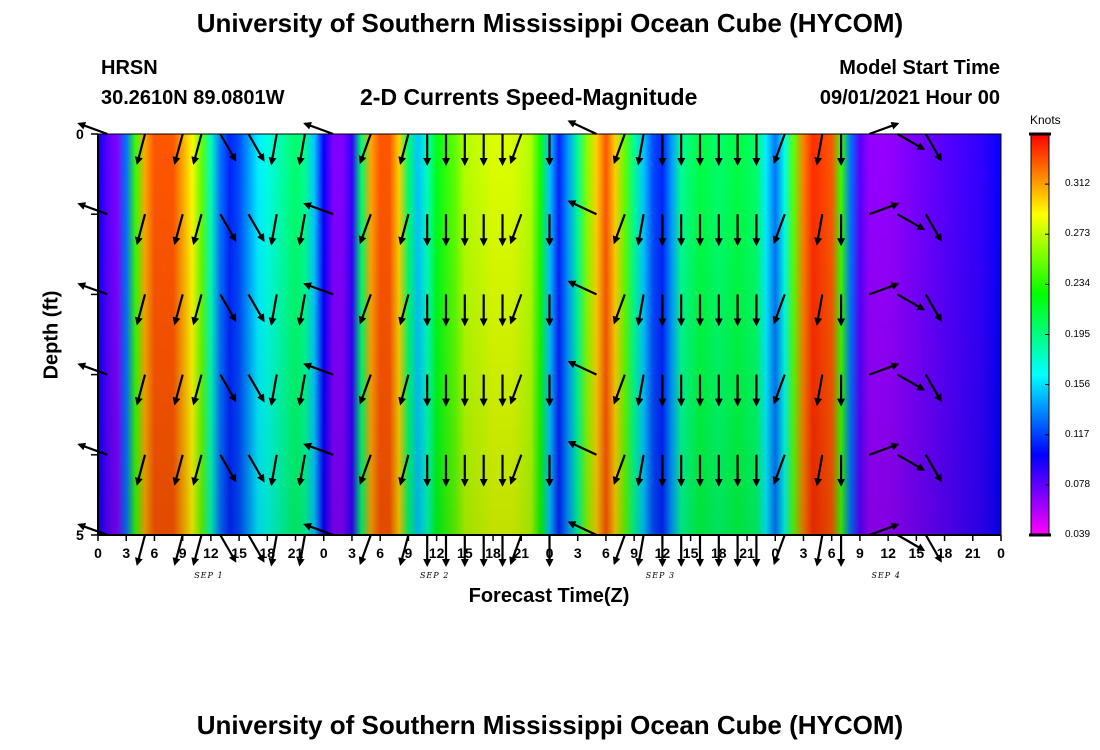  What do you see at coordinates (1077, 434) in the screenshot?
I see `colorbar-tick-label: 0.117` at bounding box center [1077, 434].